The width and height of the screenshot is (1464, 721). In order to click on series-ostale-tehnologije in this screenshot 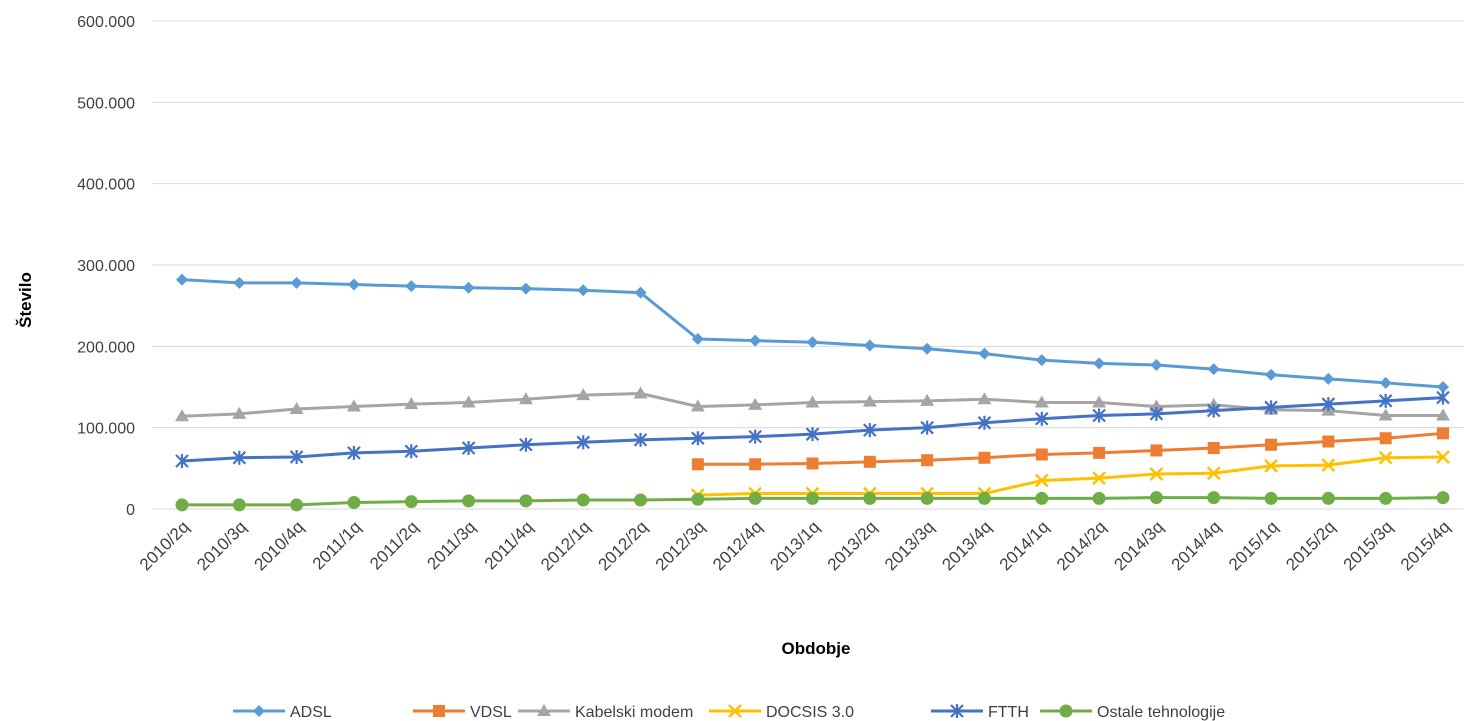, I will do `click(812, 501)`.